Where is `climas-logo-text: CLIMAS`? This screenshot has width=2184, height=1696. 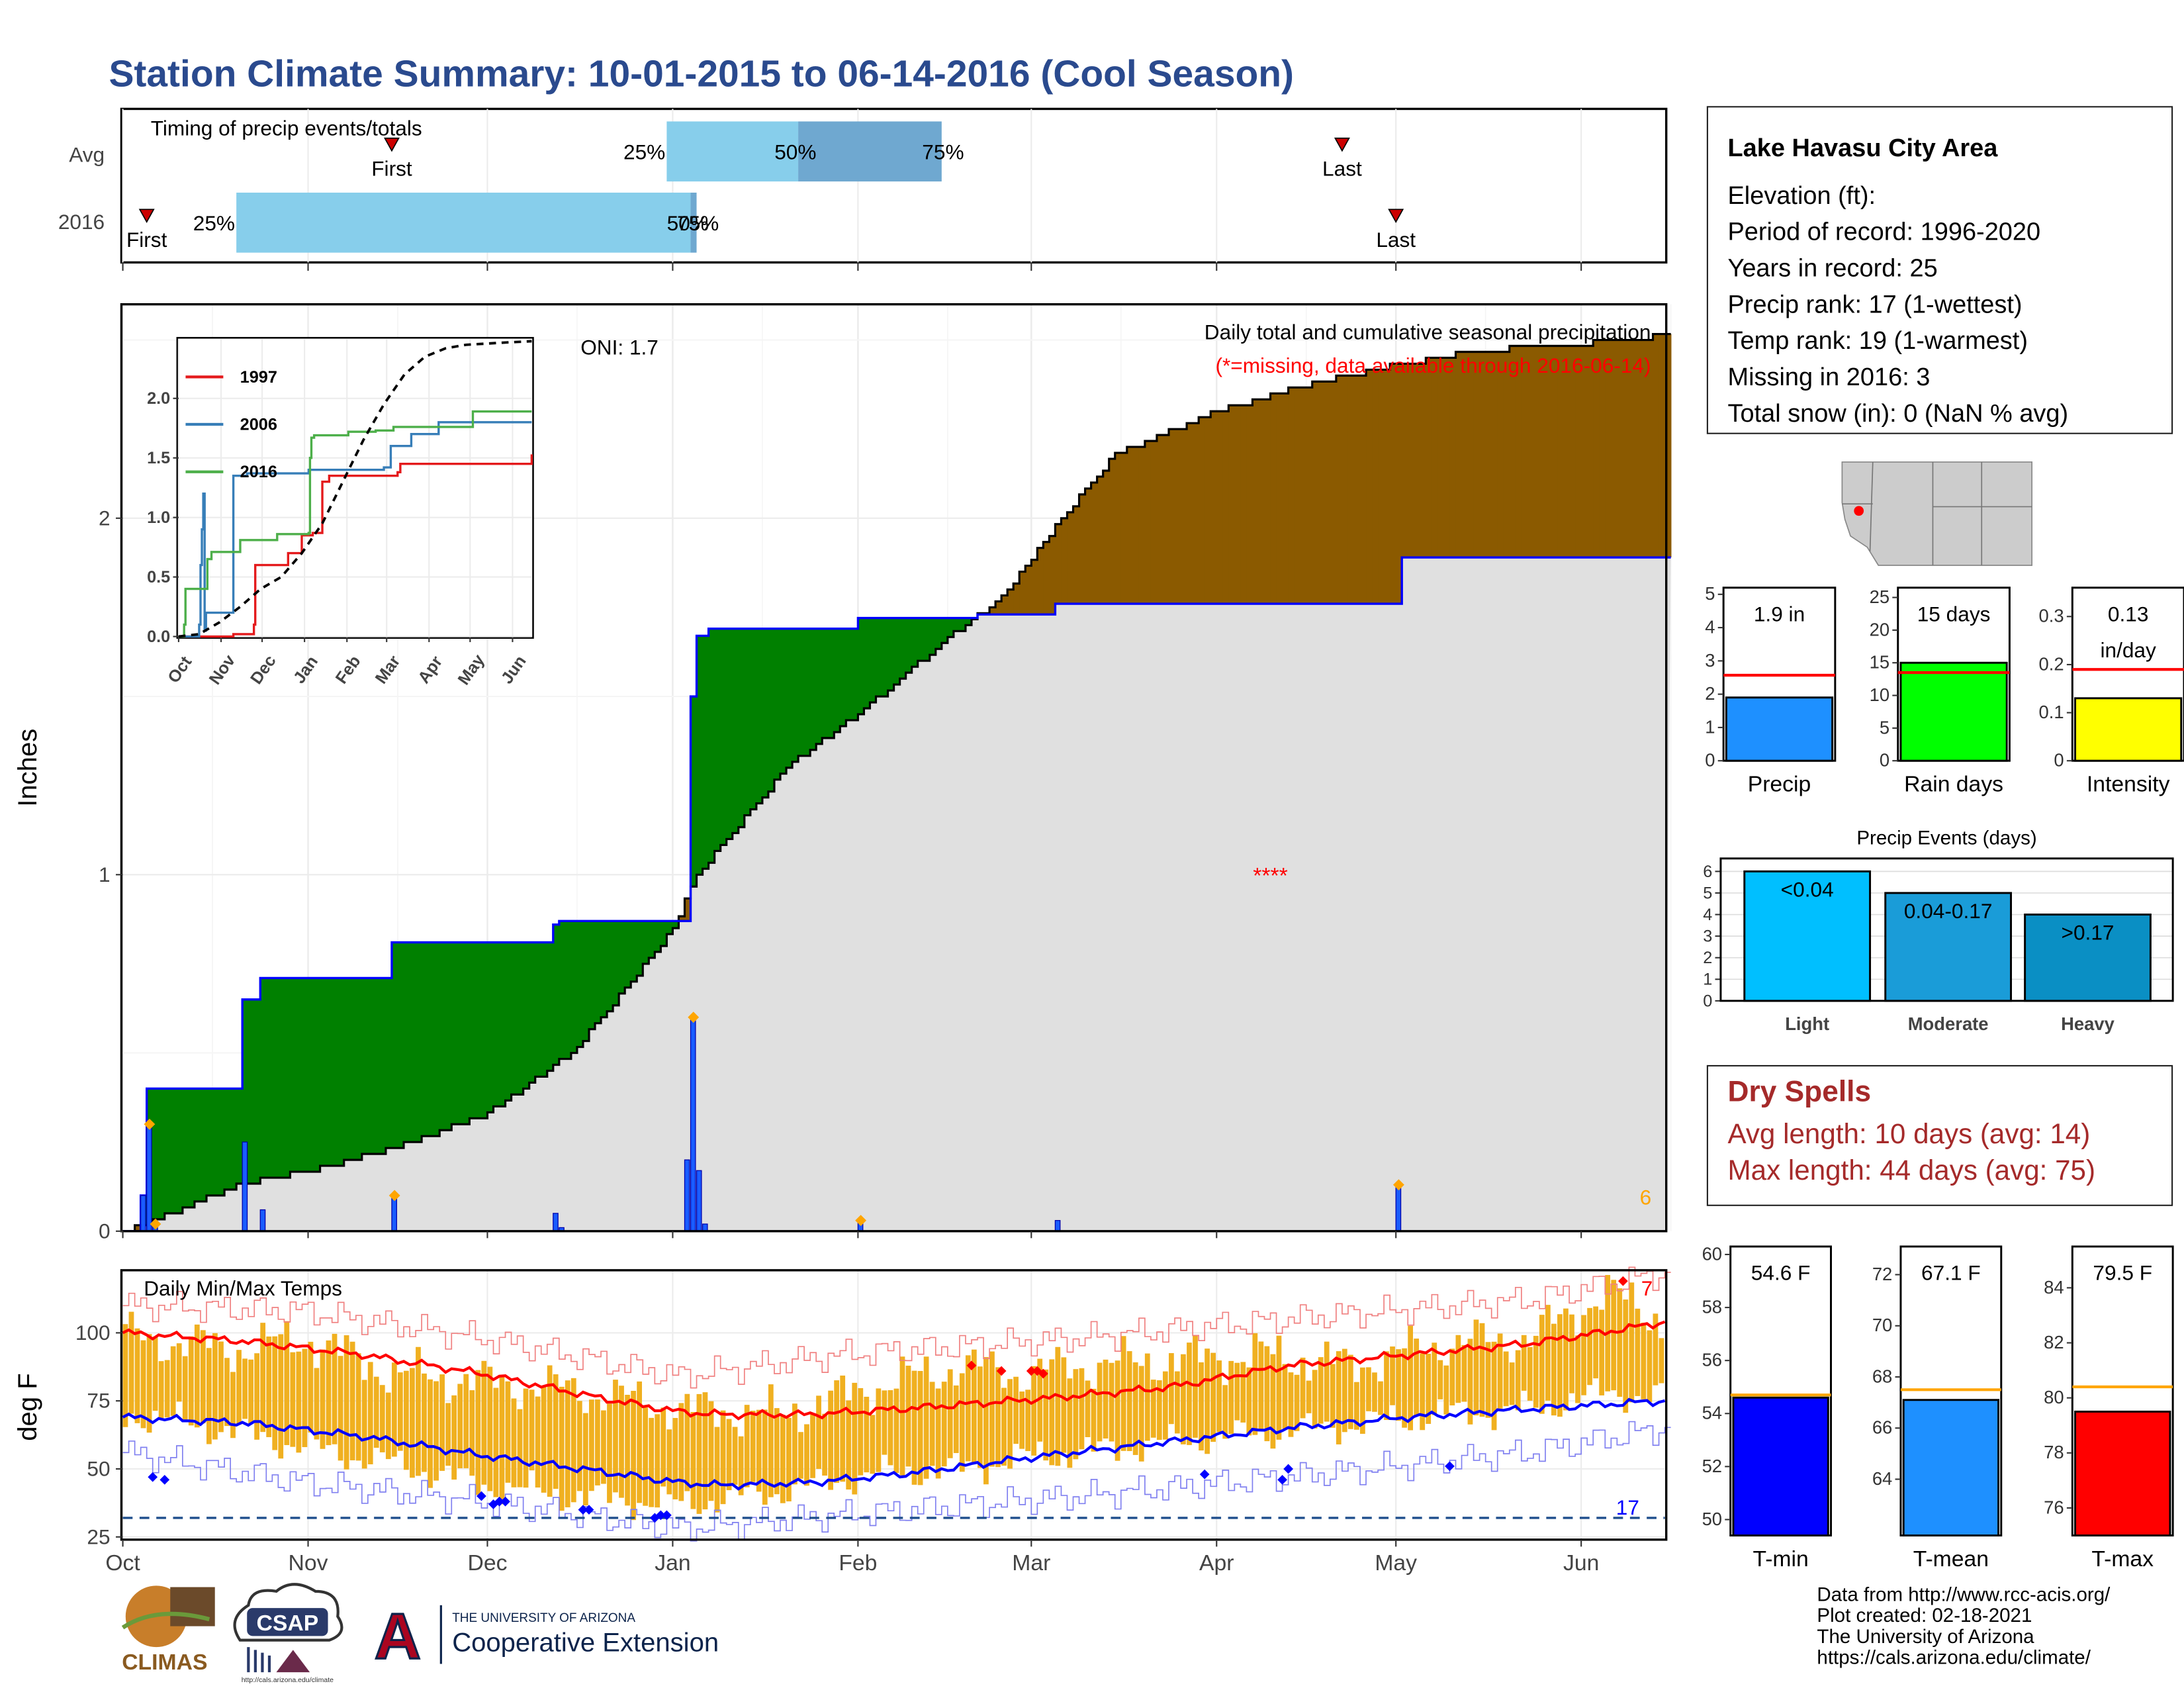 climas-logo-text: CLIMAS is located at coordinates (164, 1662).